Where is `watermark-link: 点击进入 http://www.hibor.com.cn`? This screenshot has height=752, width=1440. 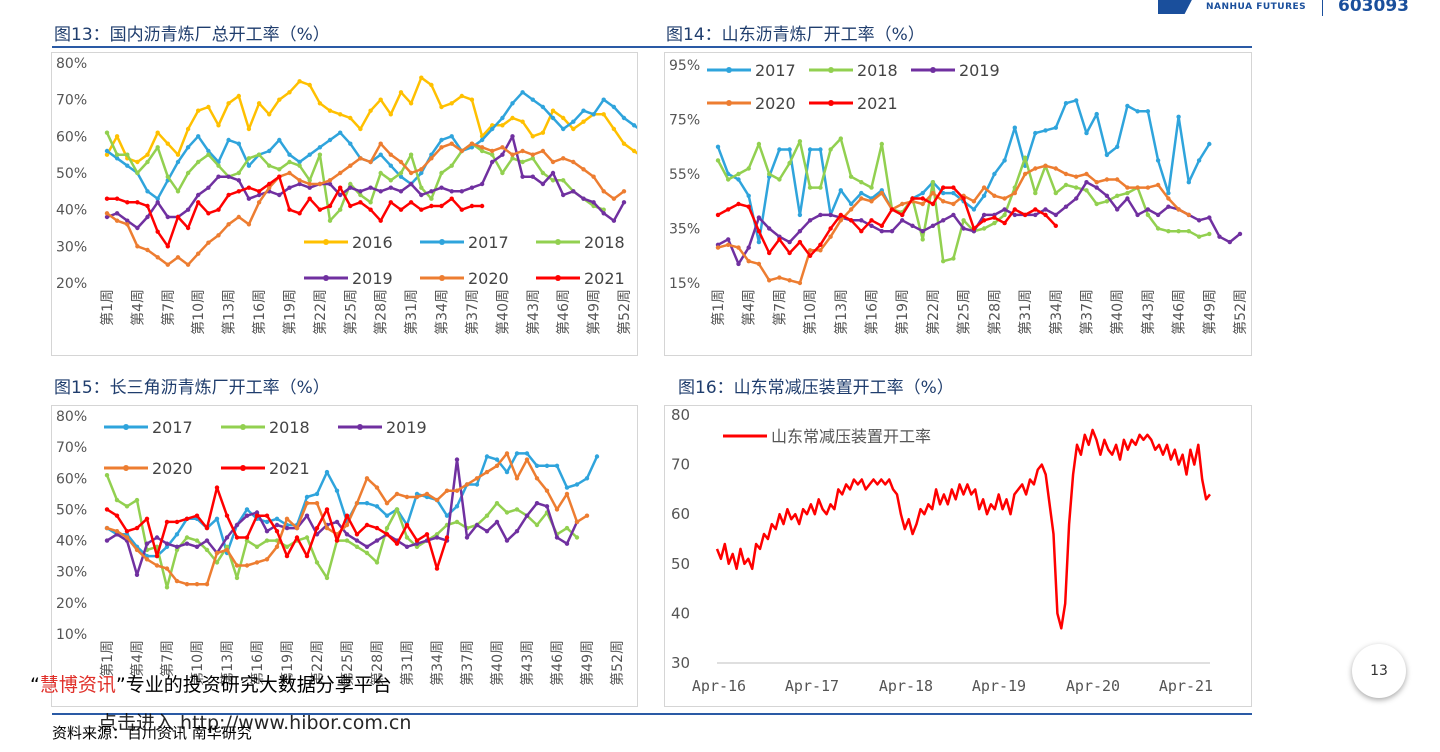
watermark-link: 点击进入 http://www.hibor.com.cn is located at coordinates (255, 723).